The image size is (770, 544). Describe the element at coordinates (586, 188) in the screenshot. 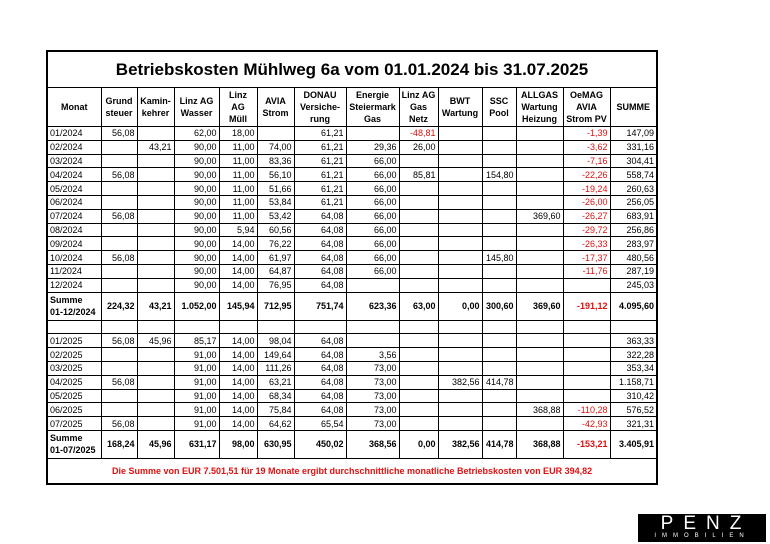

I see `cell: -19,24` at that location.